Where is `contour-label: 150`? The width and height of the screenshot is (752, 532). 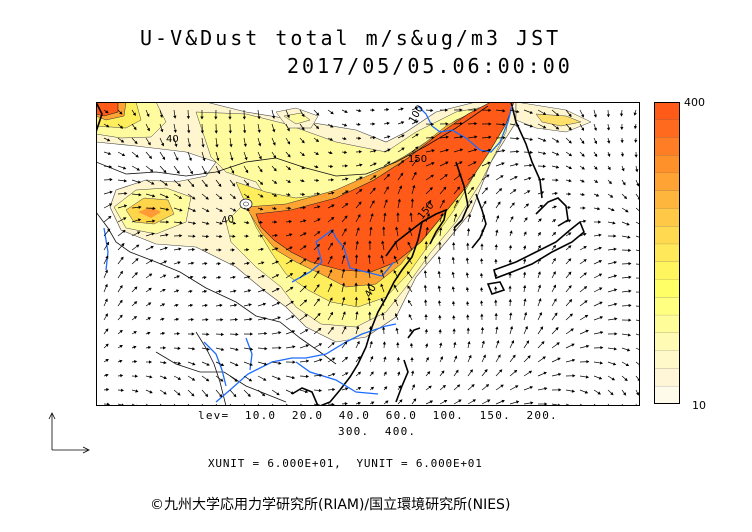
contour-label: 150 is located at coordinates (417, 159).